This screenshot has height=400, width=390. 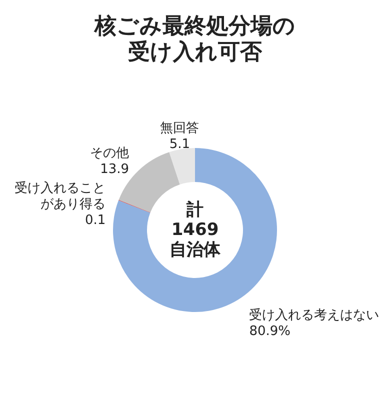 What do you see at coordinates (195, 39) in the screenshot?
I see `chart-title: 核ごみ最終処分場の受け入れ可否` at bounding box center [195, 39].